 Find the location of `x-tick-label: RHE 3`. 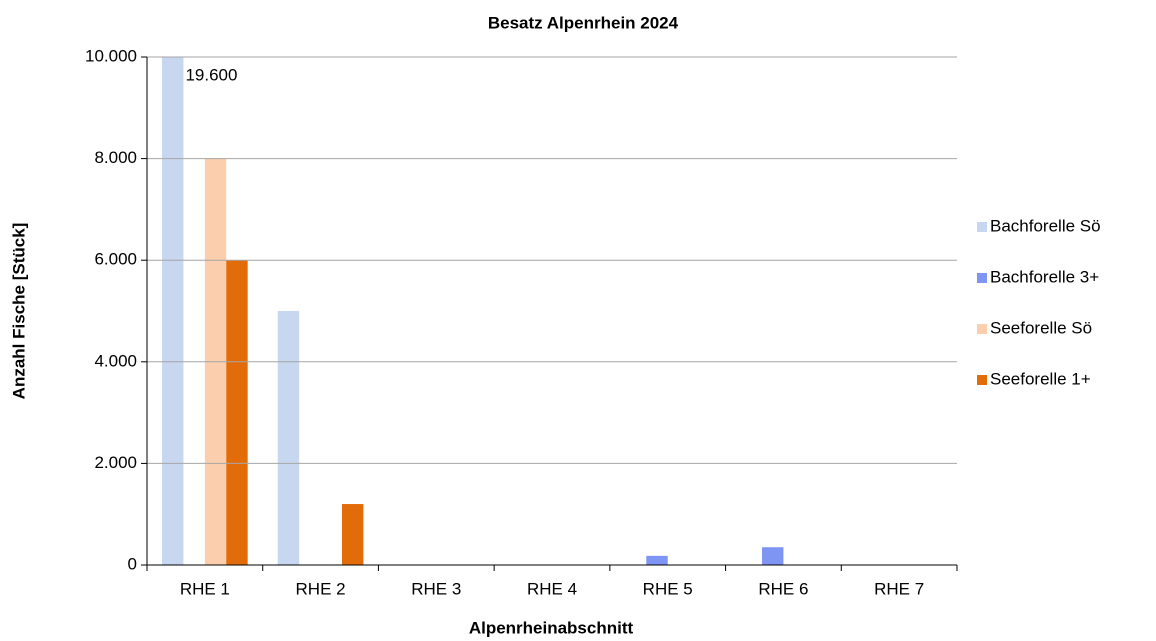

x-tick-label: RHE 3 is located at coordinates (436, 588).